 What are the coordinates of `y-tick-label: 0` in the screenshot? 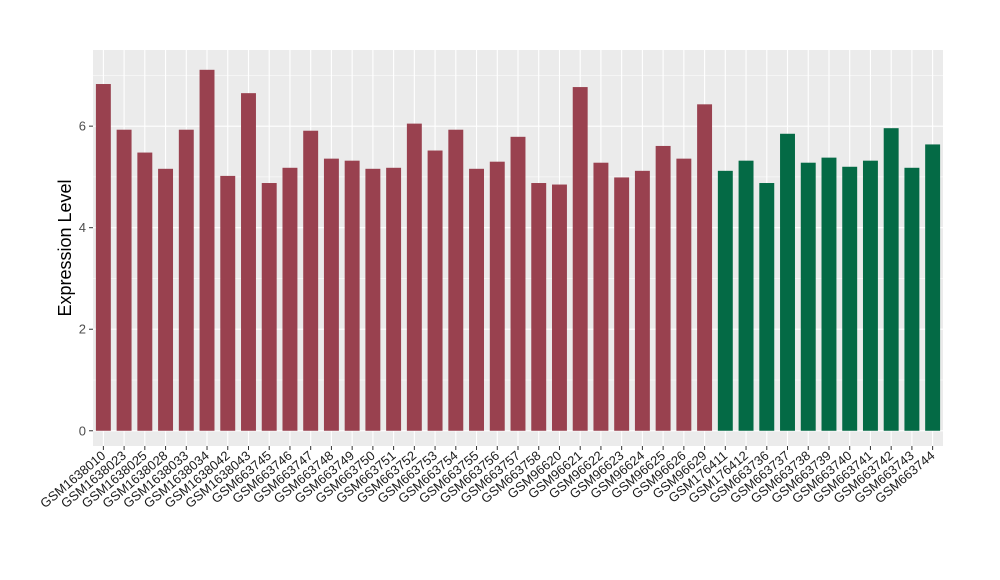 It's located at (82, 430).